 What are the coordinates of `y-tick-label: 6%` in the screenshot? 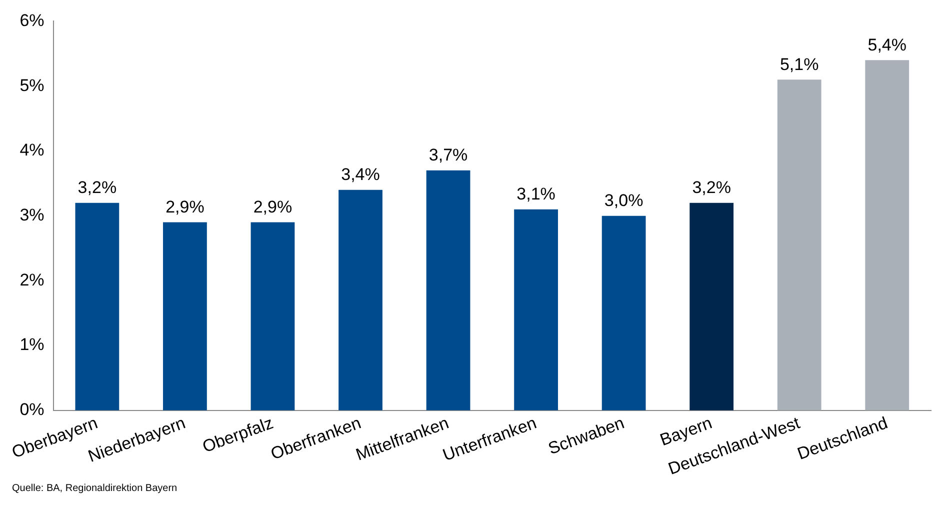 It's located at (32, 20).